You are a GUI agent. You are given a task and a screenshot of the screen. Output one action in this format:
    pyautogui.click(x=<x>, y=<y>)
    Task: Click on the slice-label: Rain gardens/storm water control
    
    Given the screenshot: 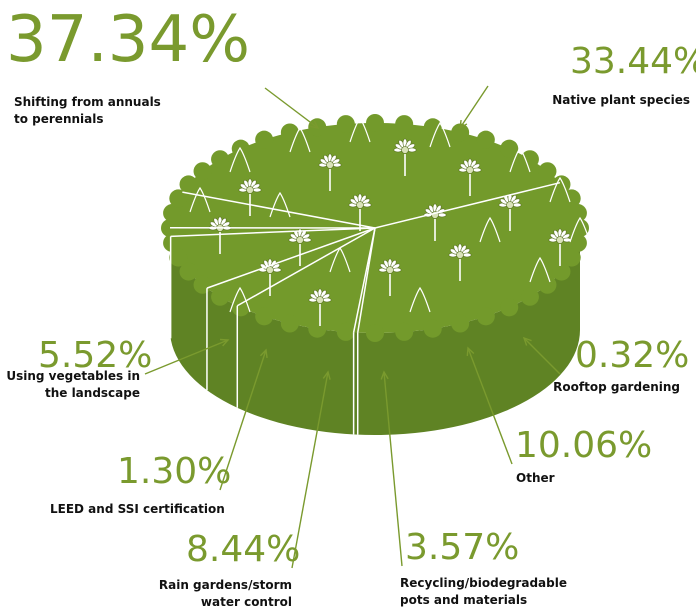 What is the action you would take?
    pyautogui.click(x=215, y=594)
    